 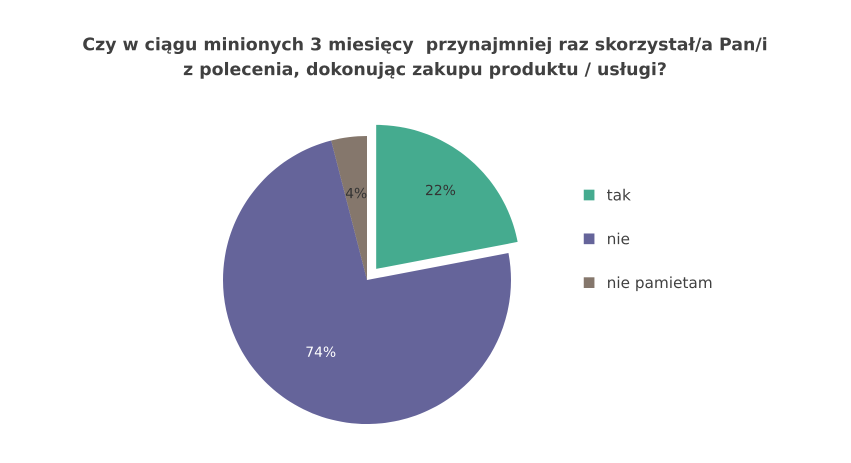 What do you see at coordinates (424, 58) in the screenshot?
I see `chart-title: Czy w ciągu minionych 3 miesięcy przynajmniej raz skorzystał/a Pan/i z polecenia, dokonując zakupu produktu / usługi?` at bounding box center [424, 58].